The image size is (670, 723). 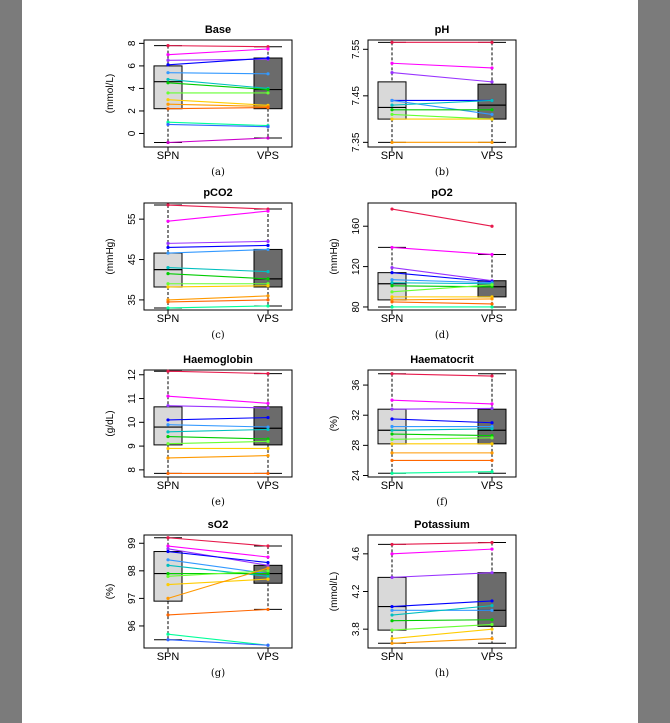 I want to click on panel-po2: pO2 (mmHg) 80 120 160 SPN VPS (d), so click(x=423, y=264).